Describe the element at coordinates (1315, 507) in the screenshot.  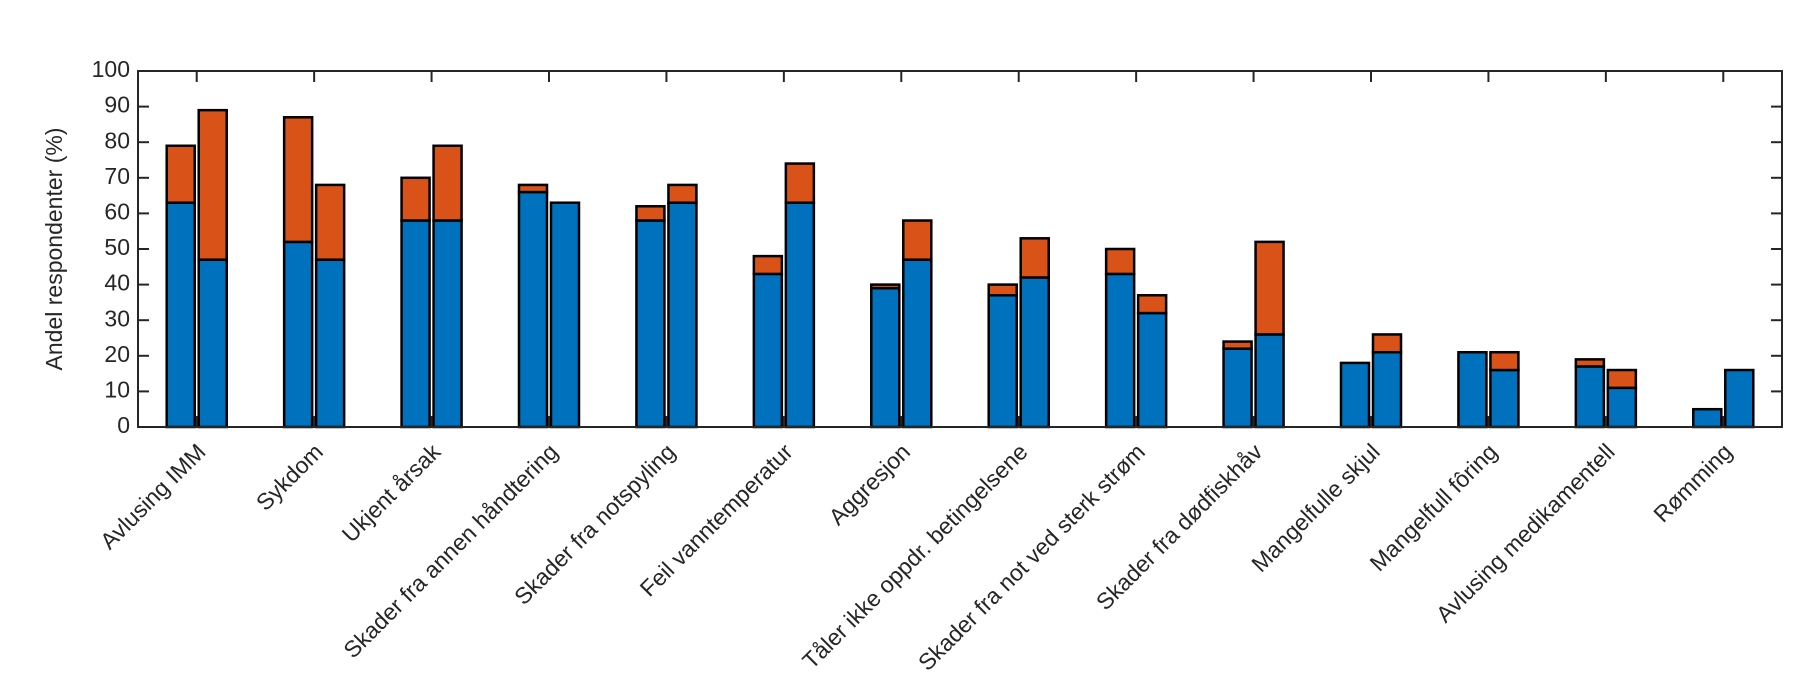
I see `x-tick-label: Mangelfulle skjul` at that location.